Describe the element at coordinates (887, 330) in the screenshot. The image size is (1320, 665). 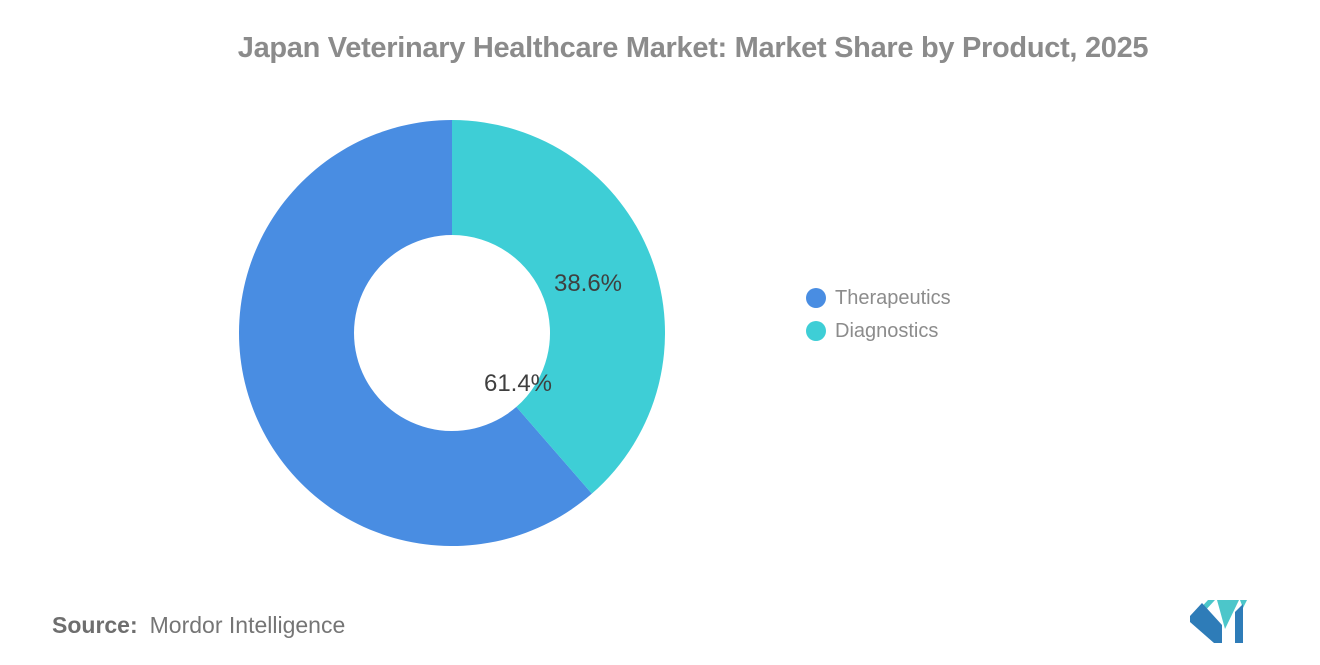
I see `legend-label-diagnostics: Diagnostics` at that location.